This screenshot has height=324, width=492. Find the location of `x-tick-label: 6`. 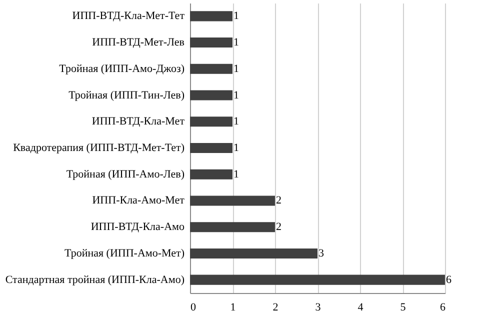

x-tick-label: 6 is located at coordinates (443, 308).